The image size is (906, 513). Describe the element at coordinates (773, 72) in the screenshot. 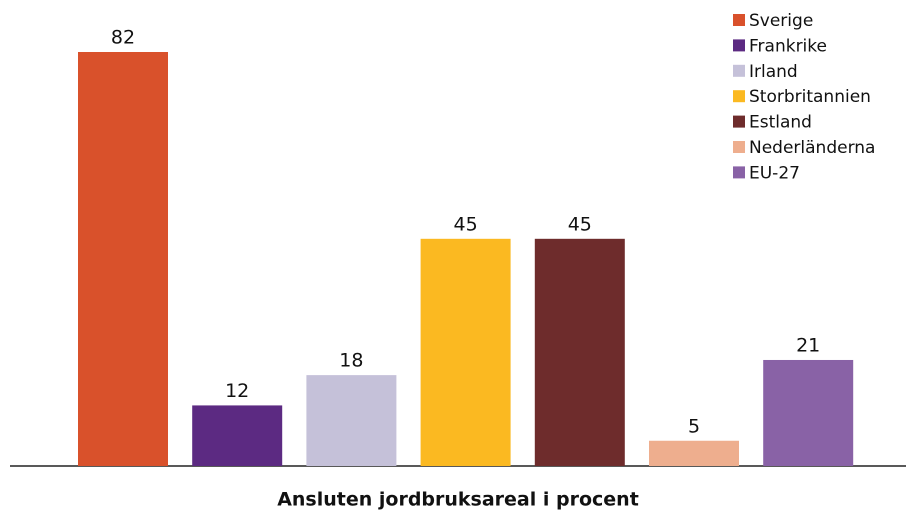

I see `legend-label: Irland` at that location.